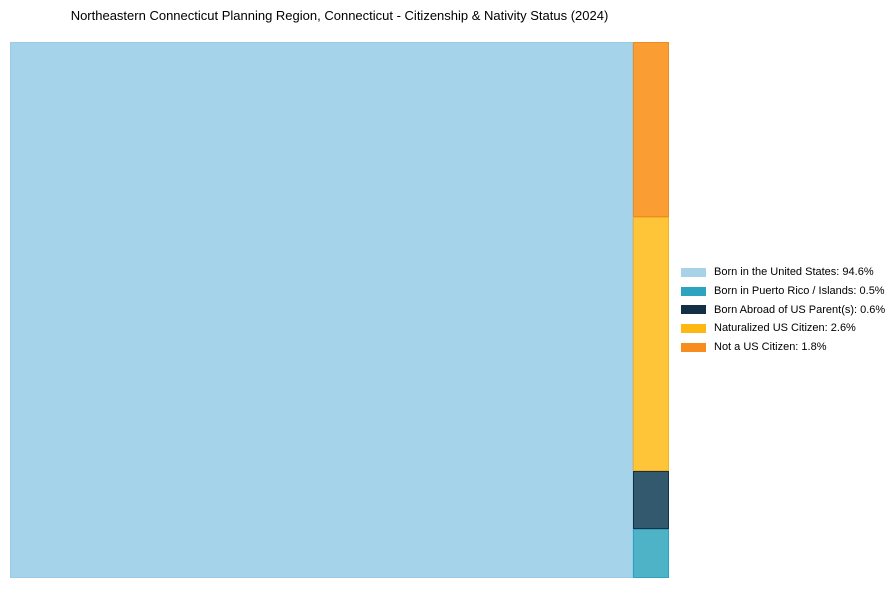 The width and height of the screenshot is (889, 590). Describe the element at coordinates (799, 291) in the screenshot. I see `legend-label: Born in Puerto Rico / Islands: 0.5%` at that location.